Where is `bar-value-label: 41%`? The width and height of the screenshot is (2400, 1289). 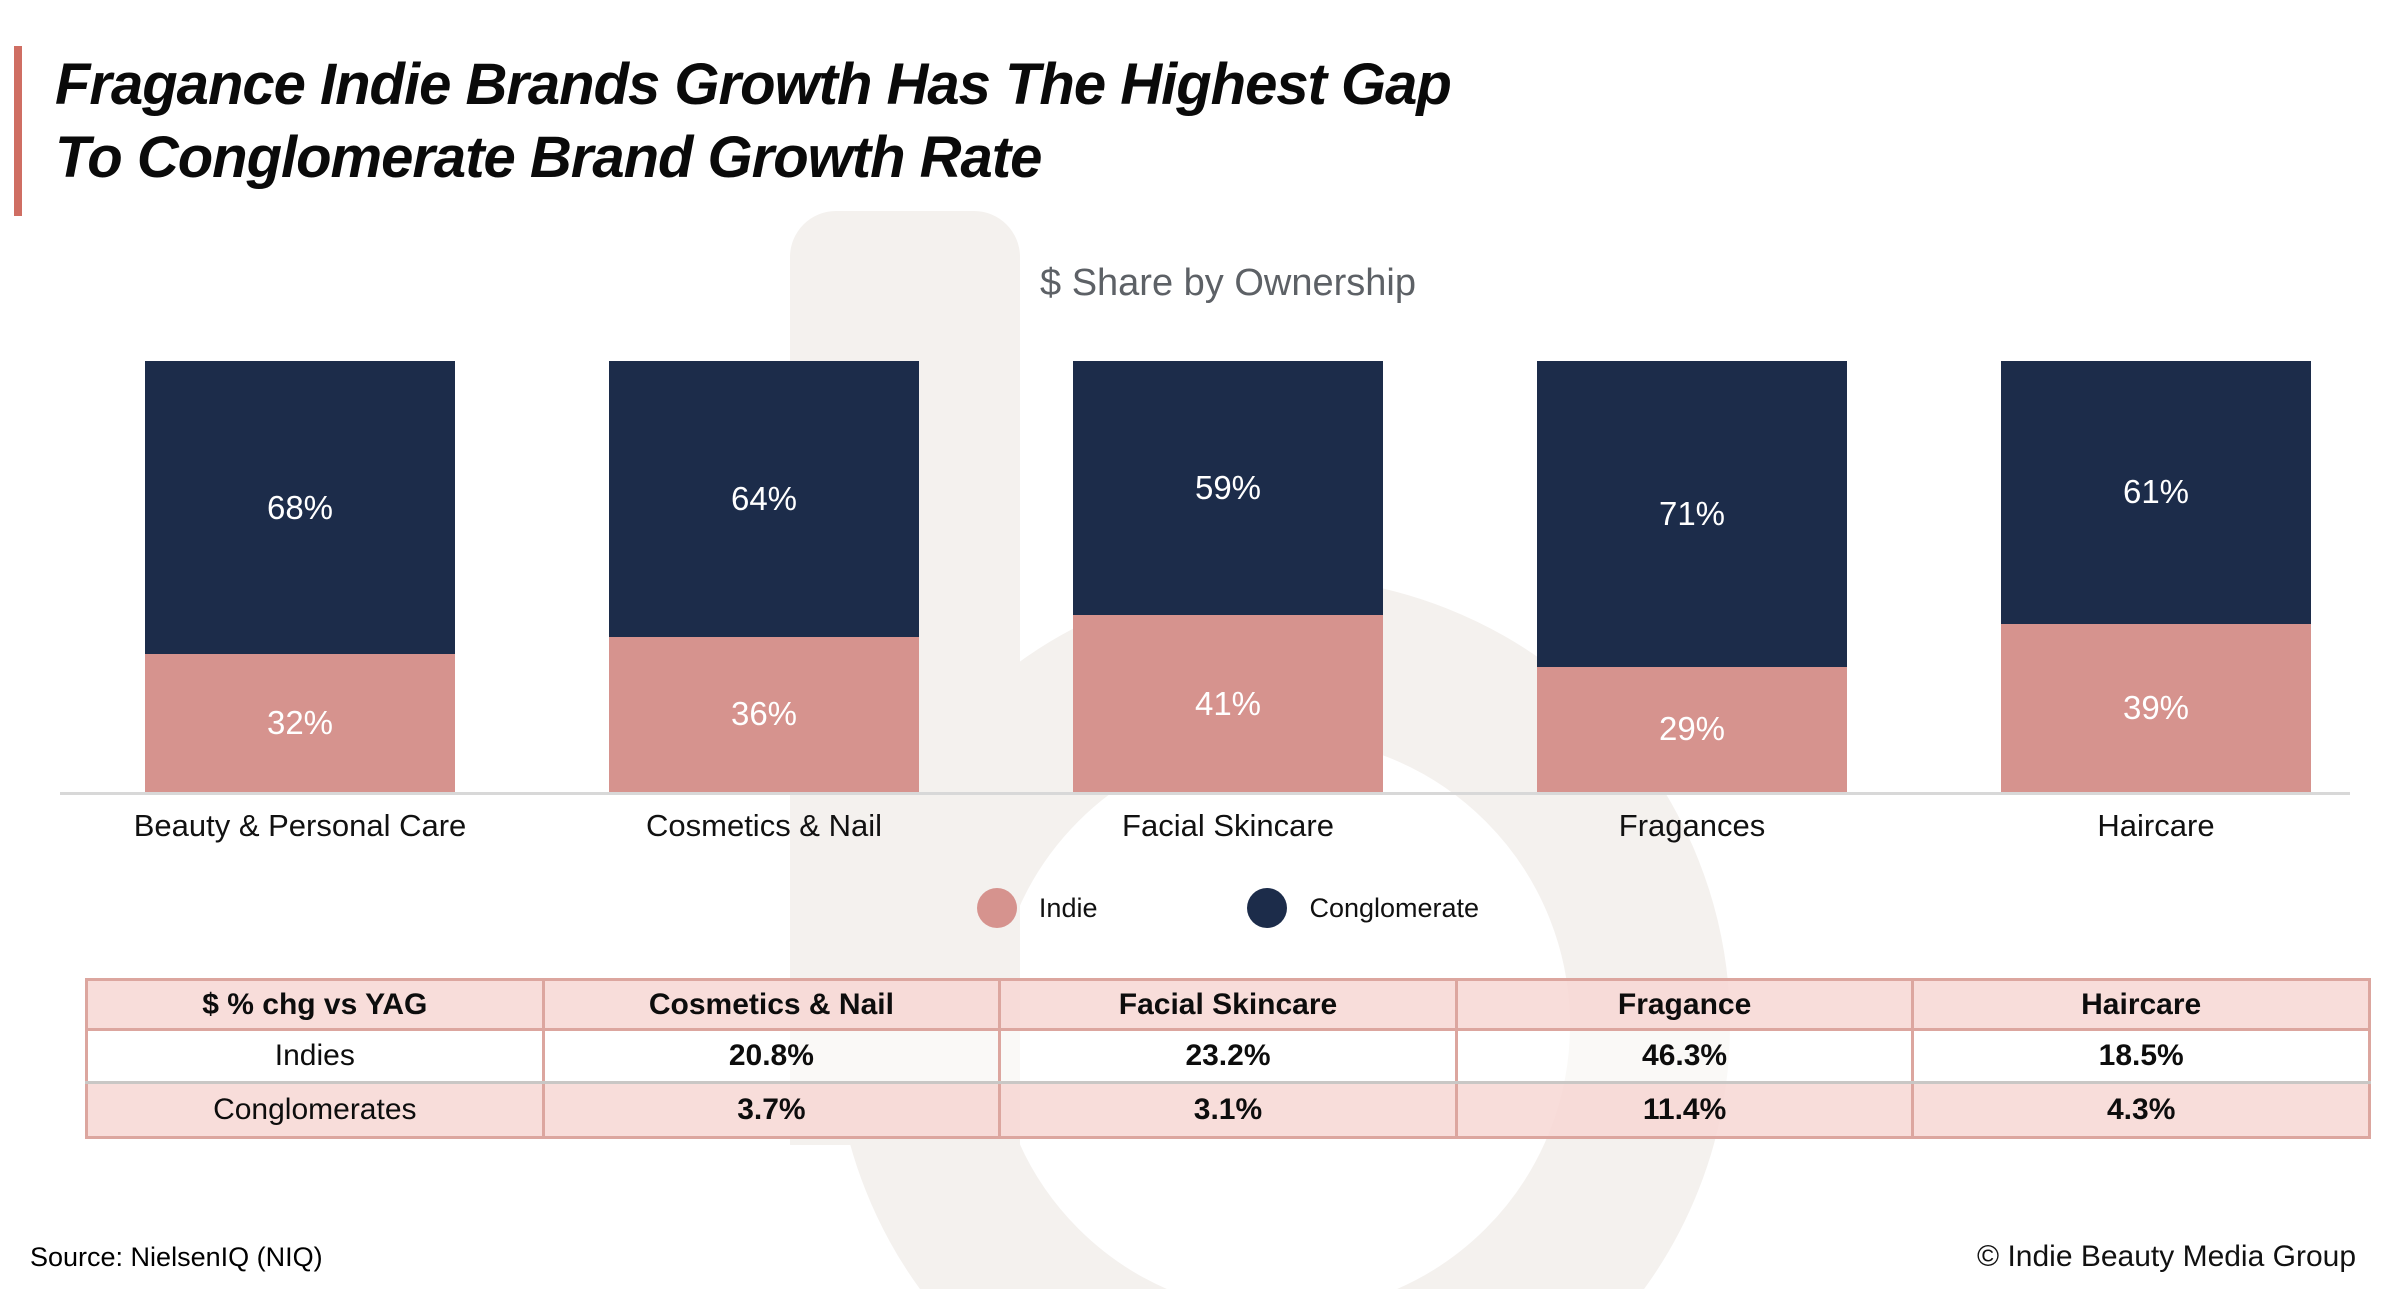 bar-value-label: 41% is located at coordinates (1228, 703).